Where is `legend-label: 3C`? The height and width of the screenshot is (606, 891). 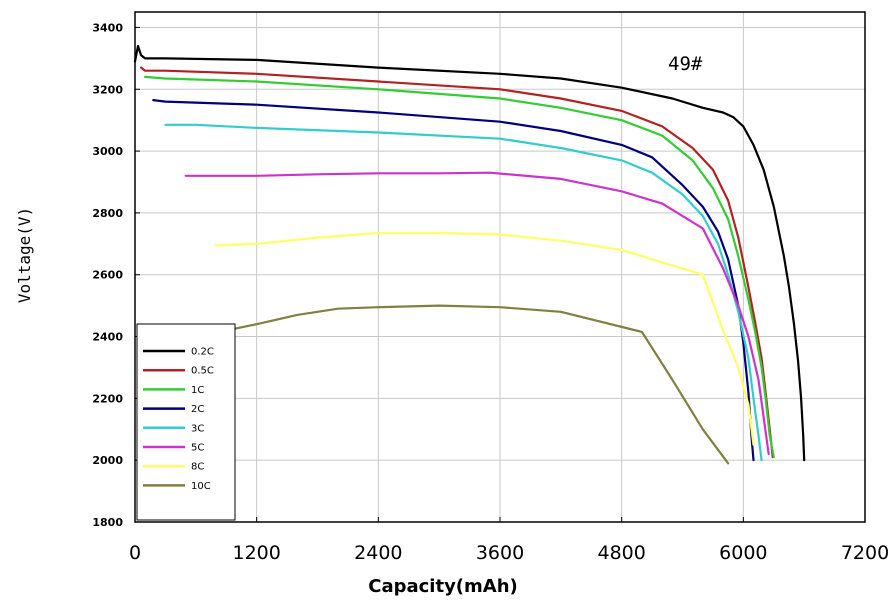
legend-label: 3C is located at coordinates (197, 428).